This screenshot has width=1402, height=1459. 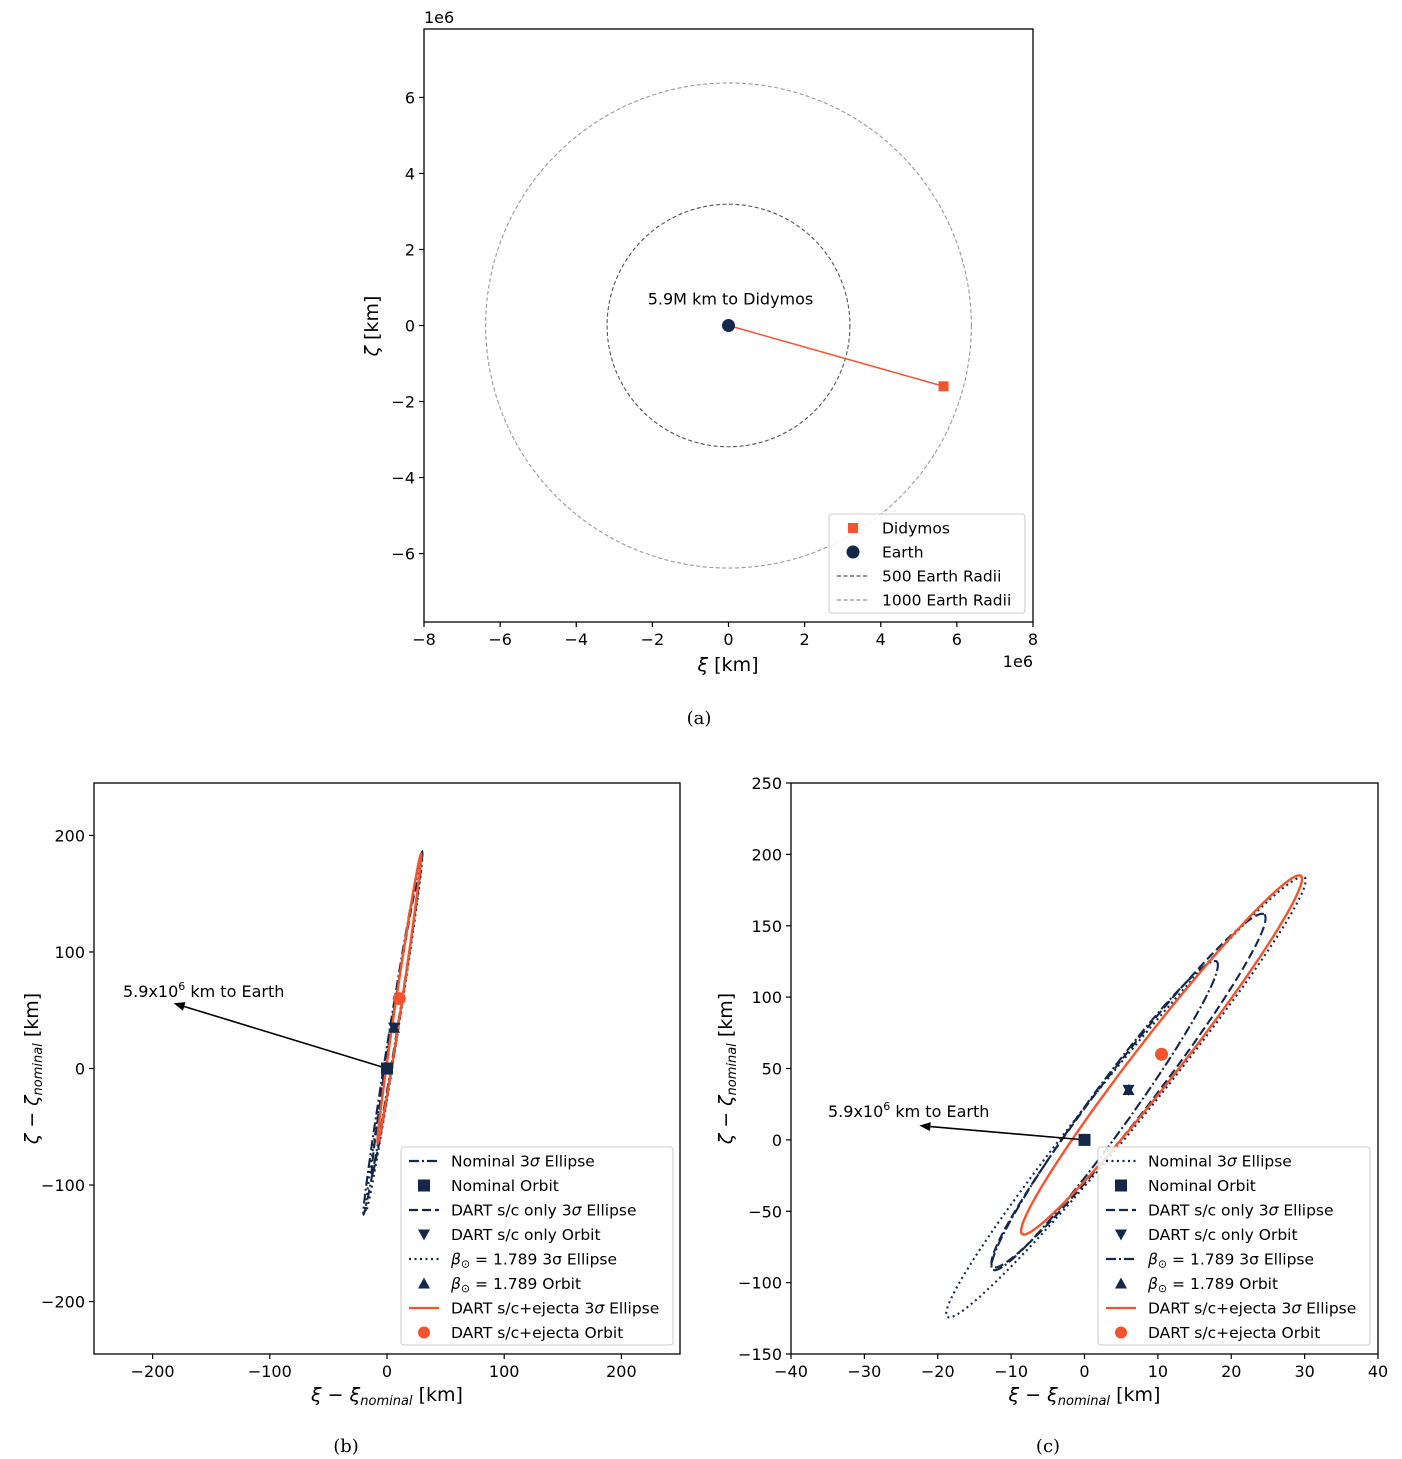 What do you see at coordinates (765, 1211) in the screenshot?
I see `y-tick-label: −50` at bounding box center [765, 1211].